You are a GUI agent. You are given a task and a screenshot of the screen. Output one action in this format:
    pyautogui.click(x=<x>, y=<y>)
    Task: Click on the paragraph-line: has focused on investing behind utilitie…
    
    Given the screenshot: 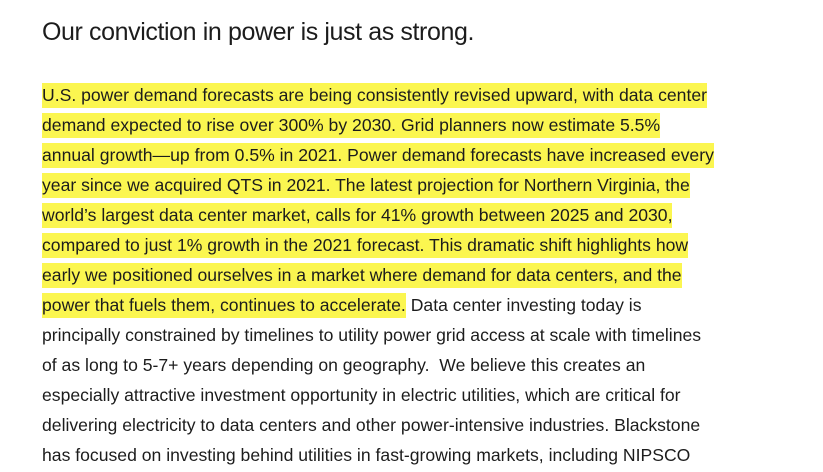 What is the action you would take?
    pyautogui.click(x=432, y=455)
    